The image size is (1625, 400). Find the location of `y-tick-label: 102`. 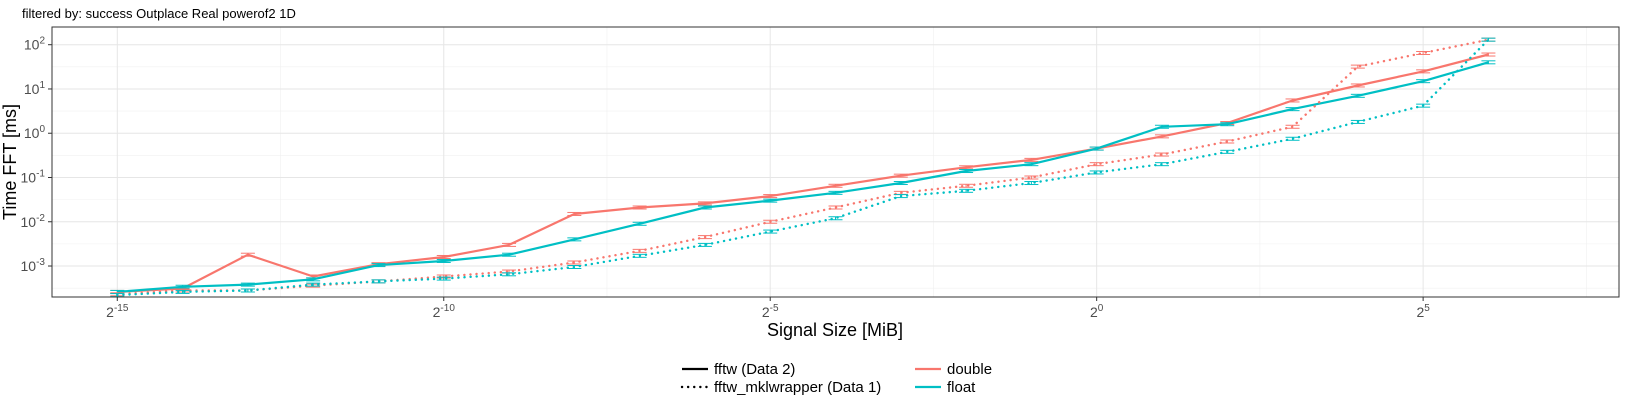

y-tick-label: 102 is located at coordinates (35, 44).